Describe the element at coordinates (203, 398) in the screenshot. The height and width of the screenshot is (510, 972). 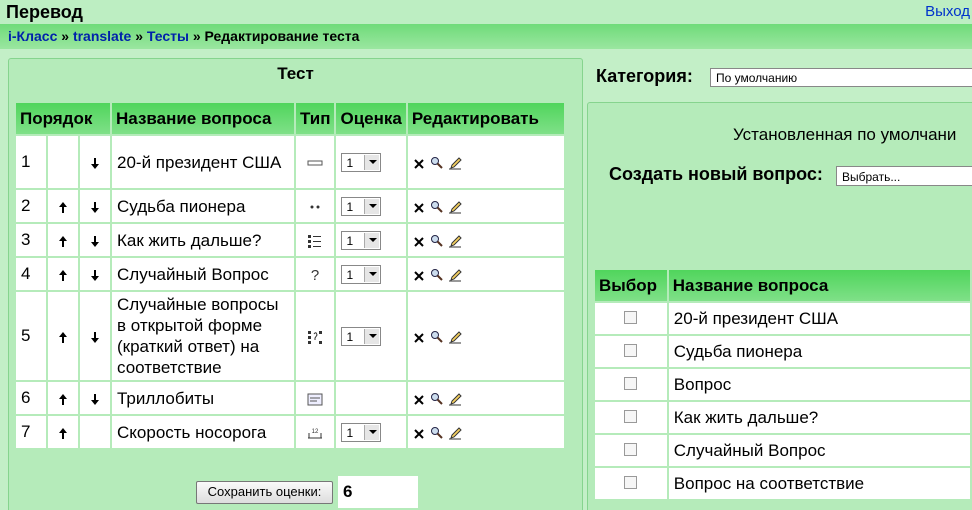
I see `question-name: Триллобиты` at that location.